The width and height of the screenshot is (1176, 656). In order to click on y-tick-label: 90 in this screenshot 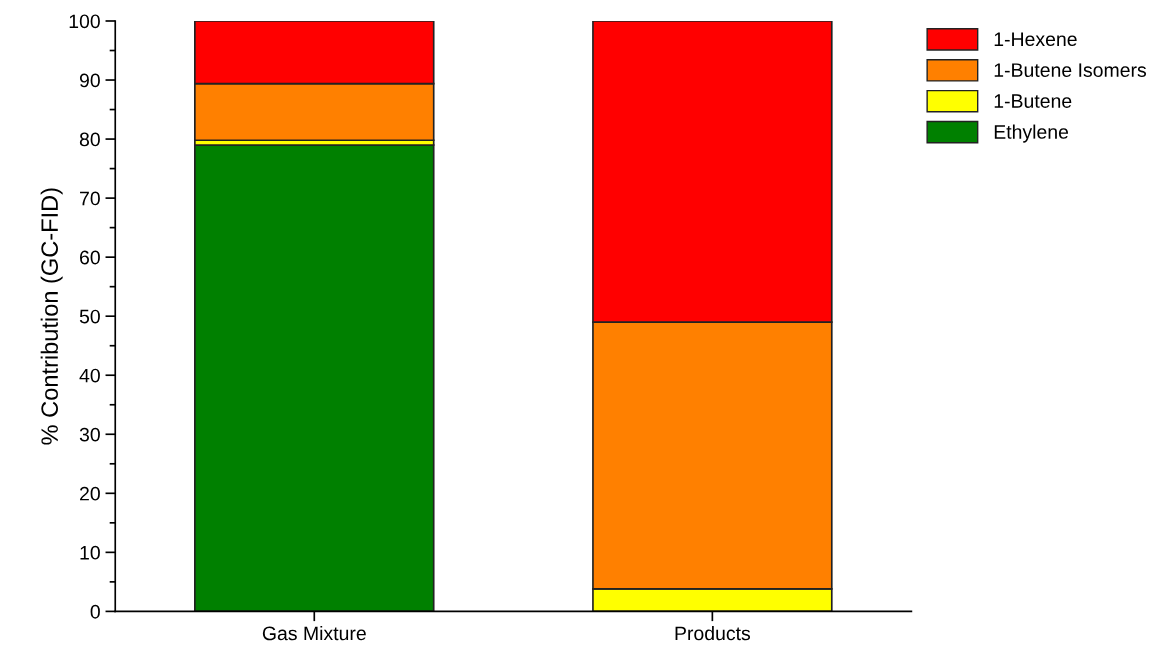, I will do `click(89, 80)`.